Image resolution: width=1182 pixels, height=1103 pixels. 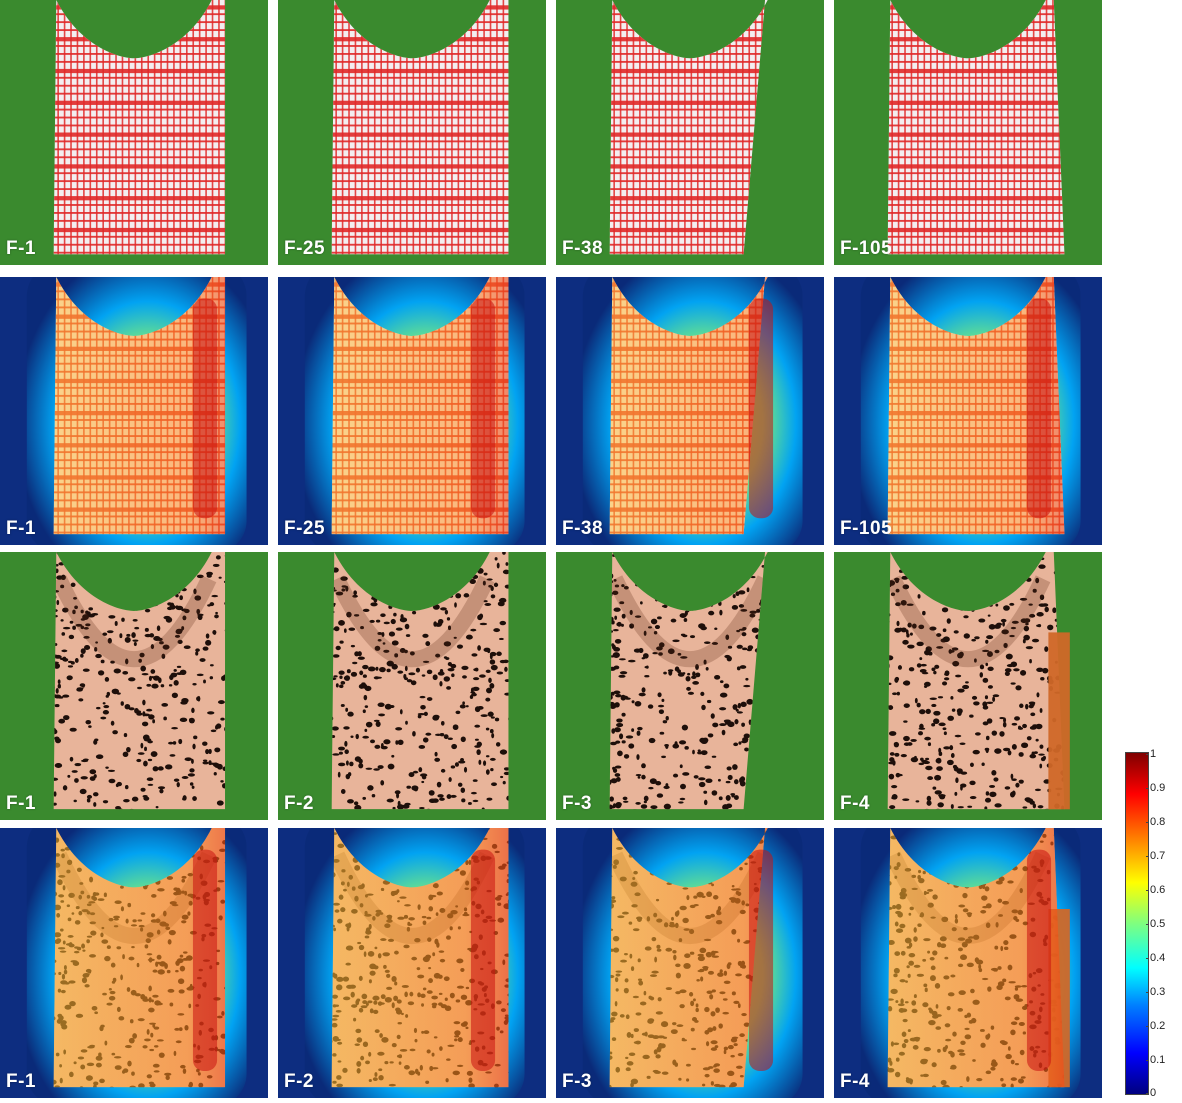 I want to click on plaid-heatmap-f25: F-25, so click(x=412, y=411).